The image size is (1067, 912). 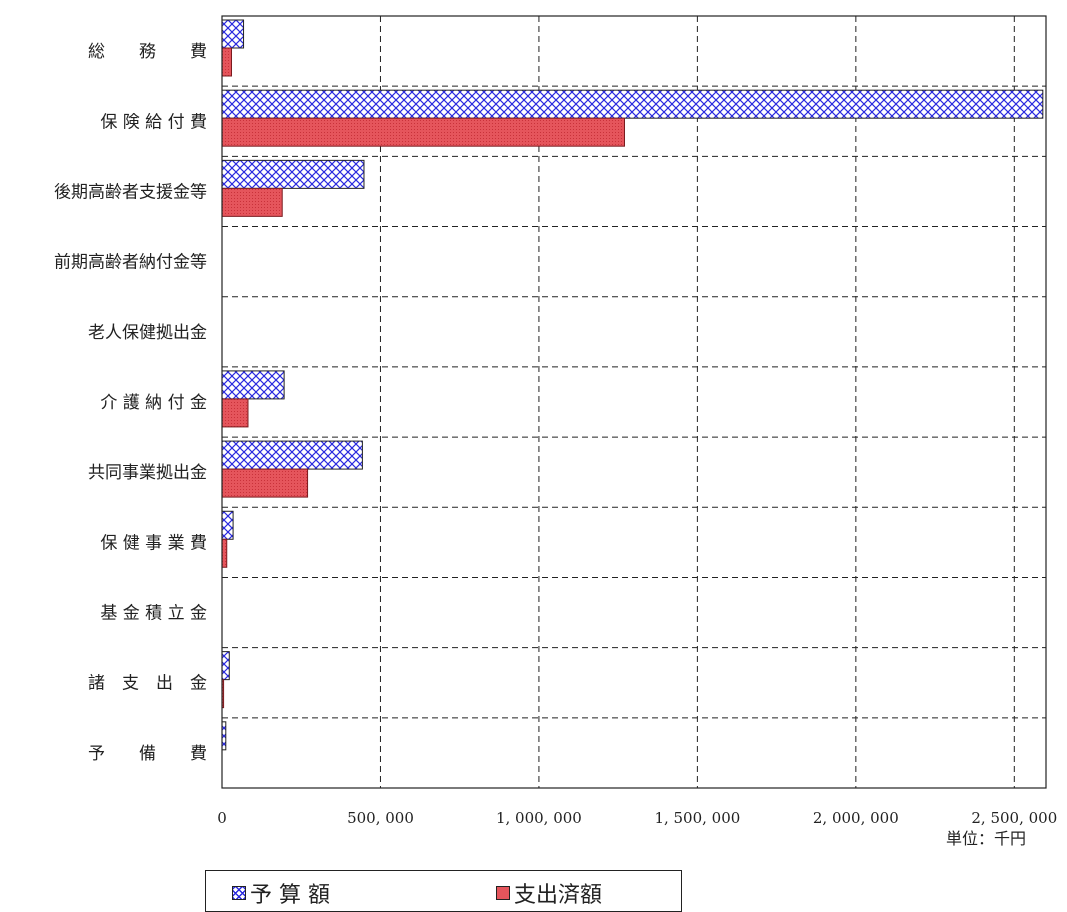 What do you see at coordinates (1014, 818) in the screenshot?
I see `x-tick-label: 2, 500, 000` at bounding box center [1014, 818].